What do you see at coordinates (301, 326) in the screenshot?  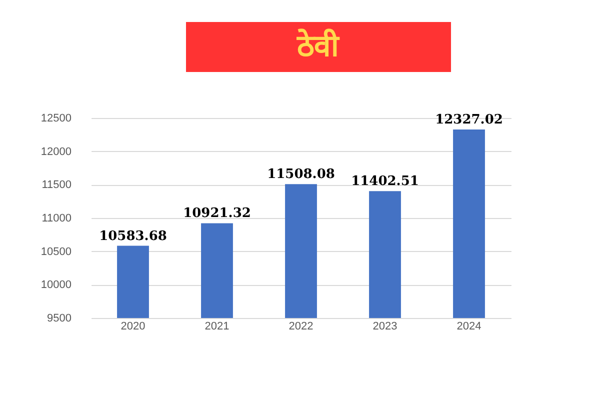 I see `x-tick-label: 2022` at bounding box center [301, 326].